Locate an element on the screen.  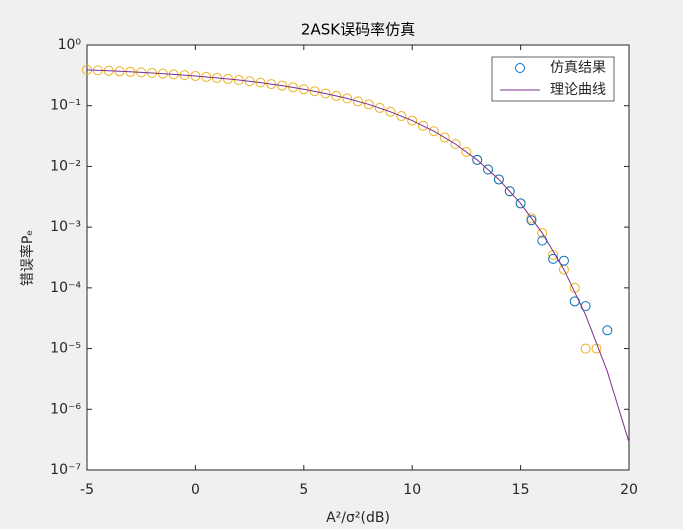
x-tick-label: 5 is located at coordinates (303, 490).